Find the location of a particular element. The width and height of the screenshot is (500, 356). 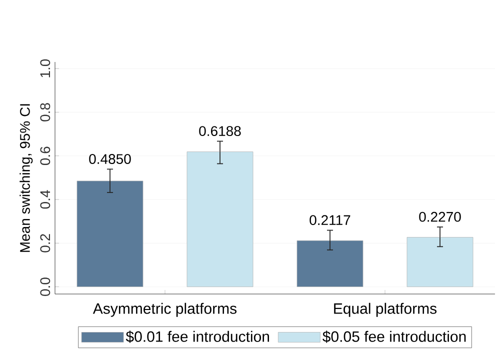

data-label: 0.4850 is located at coordinates (110, 159).